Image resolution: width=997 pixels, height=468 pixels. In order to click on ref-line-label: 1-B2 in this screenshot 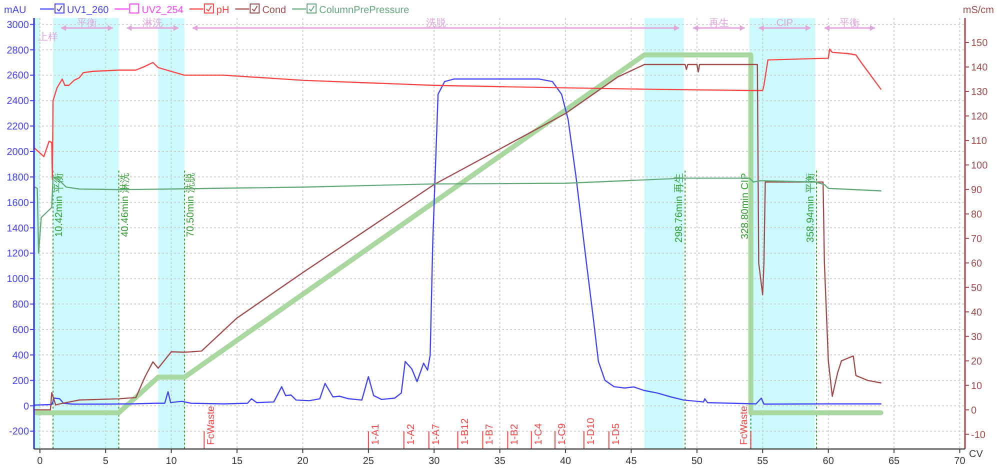, I will do `click(515, 434)`.